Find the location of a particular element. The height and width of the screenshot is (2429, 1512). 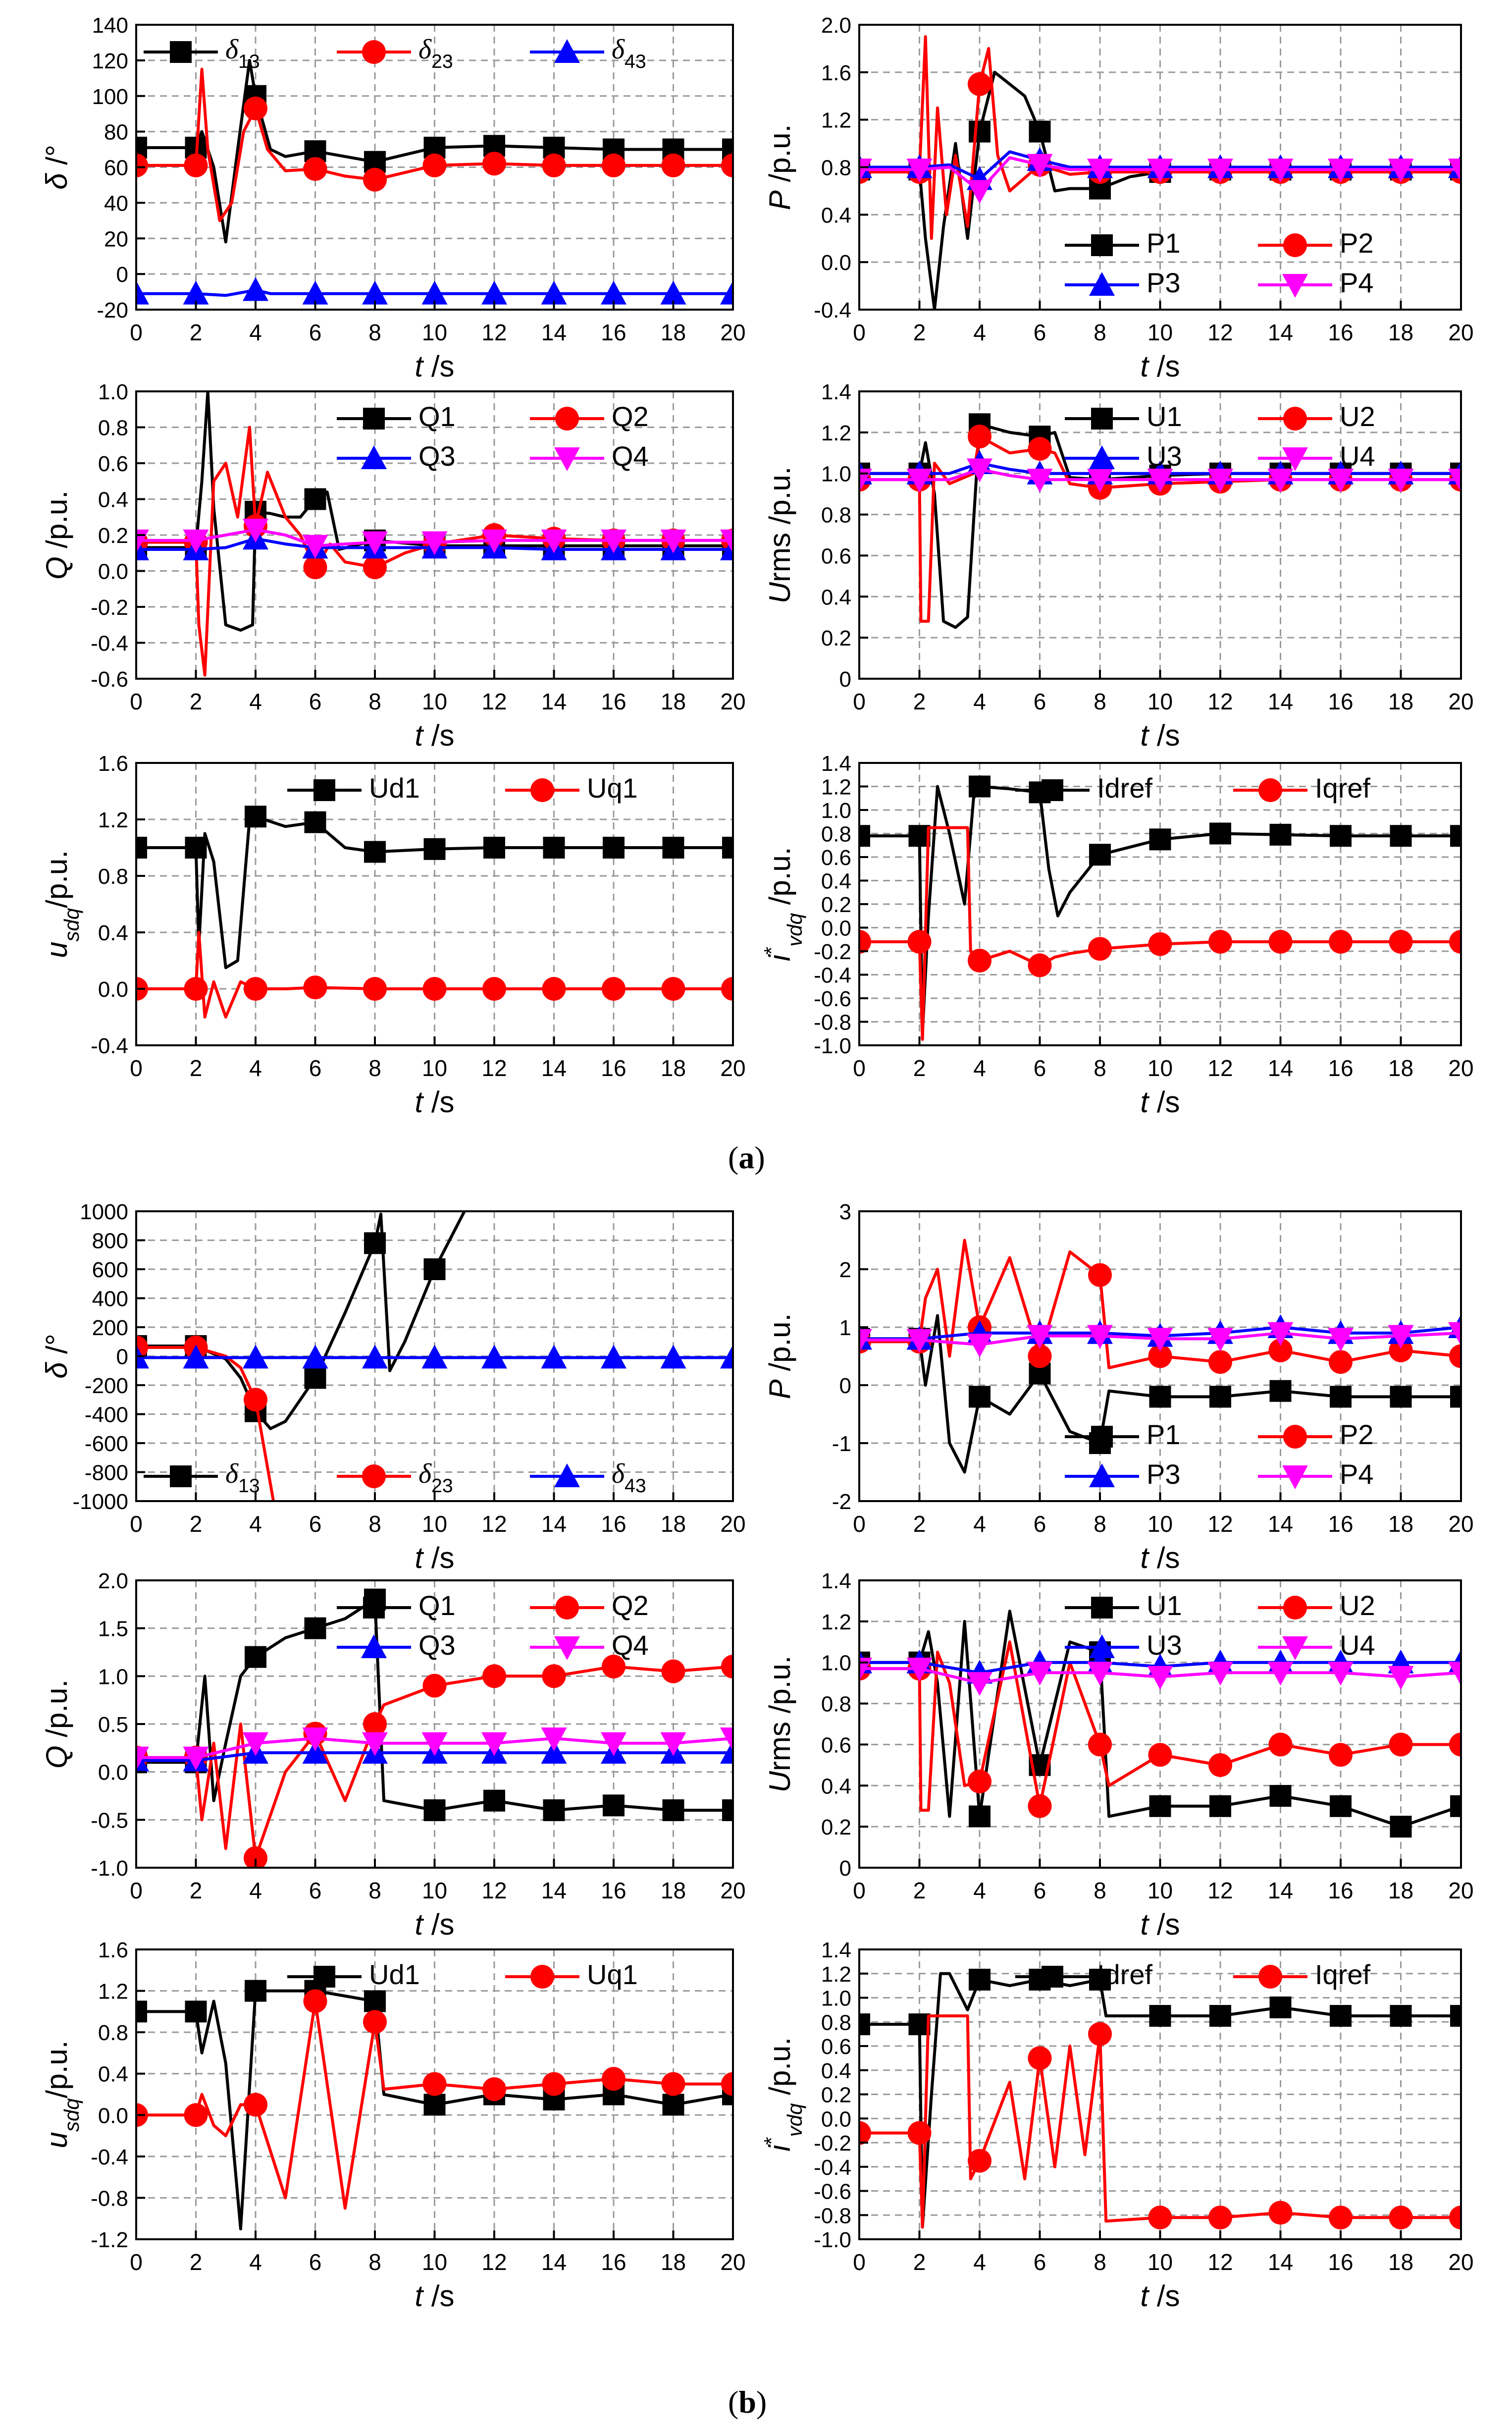

legend-label: Uq1 is located at coordinates (612, 1974).